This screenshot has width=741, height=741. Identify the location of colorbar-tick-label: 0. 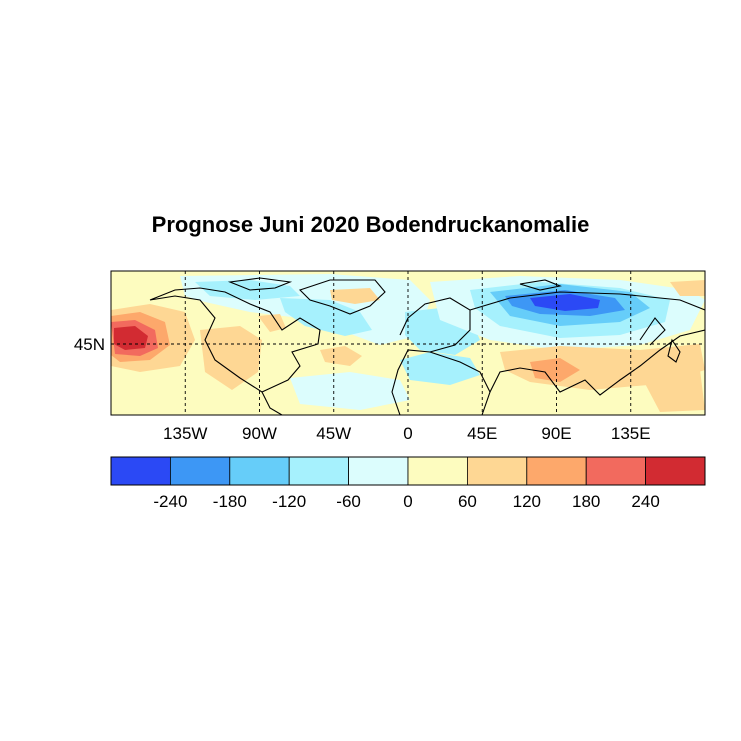
(407, 501).